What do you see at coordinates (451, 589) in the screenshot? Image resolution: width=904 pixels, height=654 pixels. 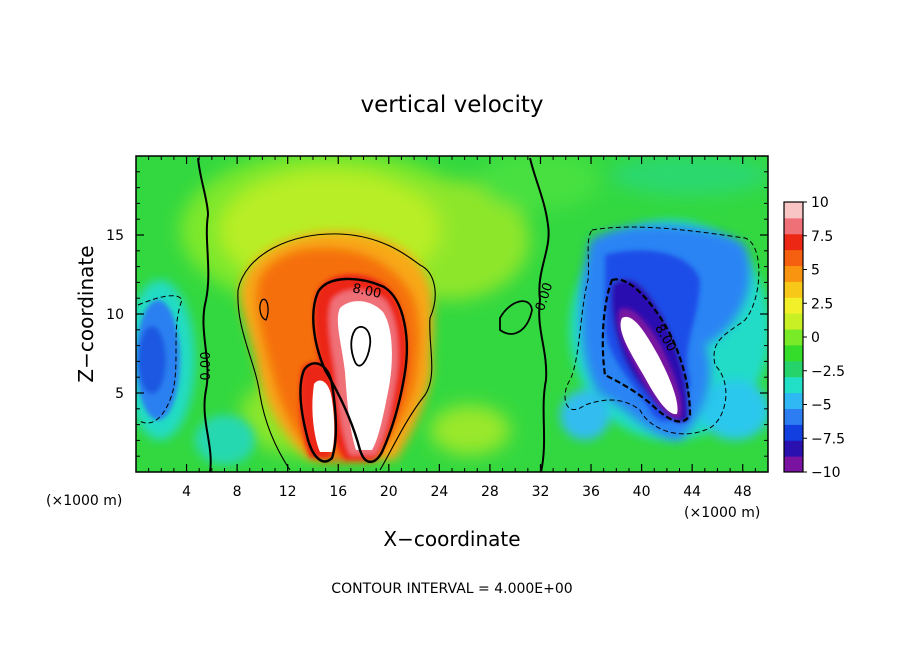 I see `contour-interval-note: CONTOUR INTERVAL = 4.000E+00` at bounding box center [451, 589].